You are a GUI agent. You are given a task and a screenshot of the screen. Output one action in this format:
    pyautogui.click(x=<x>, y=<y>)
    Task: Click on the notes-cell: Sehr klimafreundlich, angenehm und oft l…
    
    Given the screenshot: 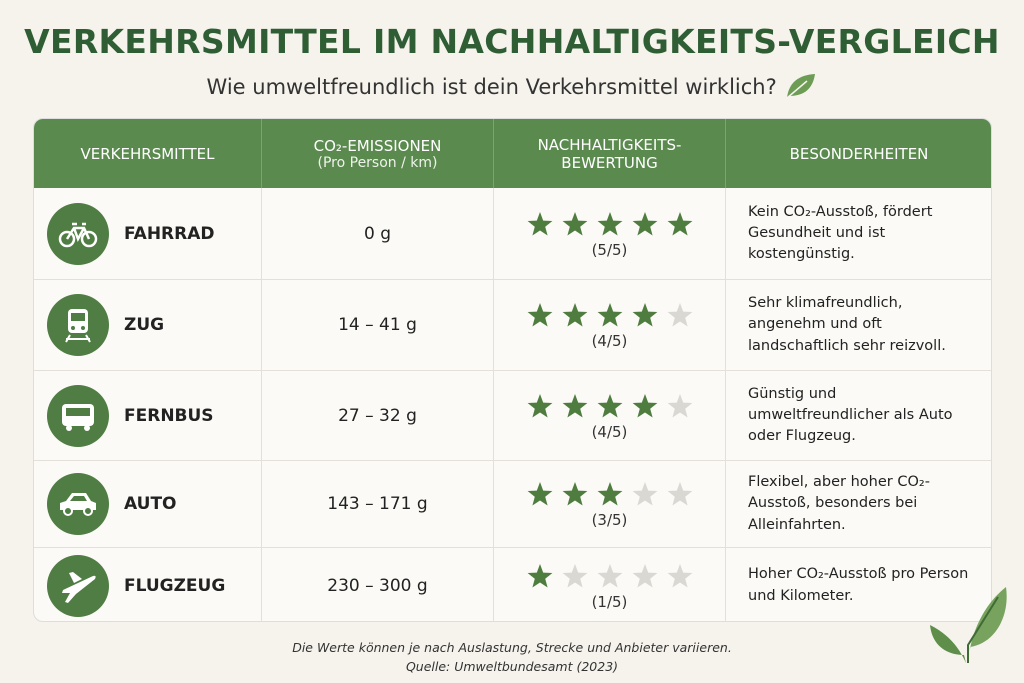 What is the action you would take?
    pyautogui.click(x=858, y=325)
    